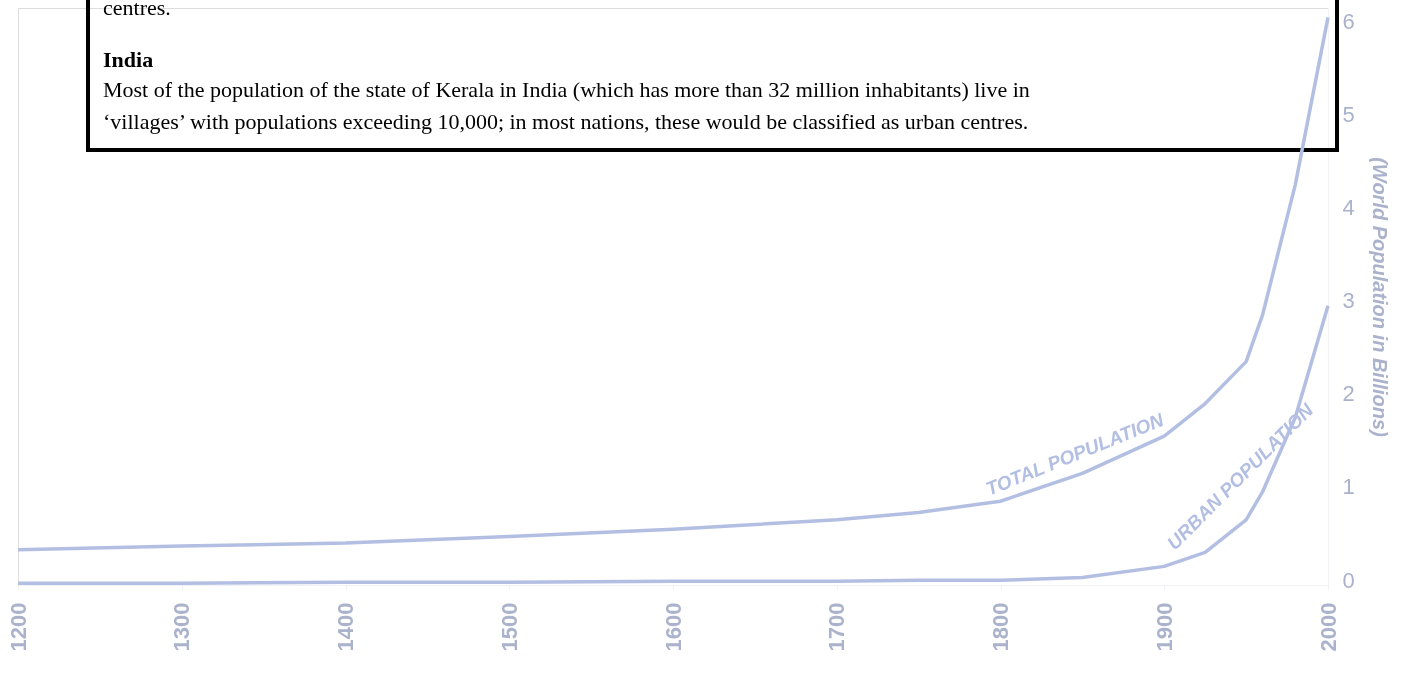 Image resolution: width=1428 pixels, height=684 pixels. Describe the element at coordinates (18, 627) in the screenshot. I see `x-tick-label: 1200` at that location.